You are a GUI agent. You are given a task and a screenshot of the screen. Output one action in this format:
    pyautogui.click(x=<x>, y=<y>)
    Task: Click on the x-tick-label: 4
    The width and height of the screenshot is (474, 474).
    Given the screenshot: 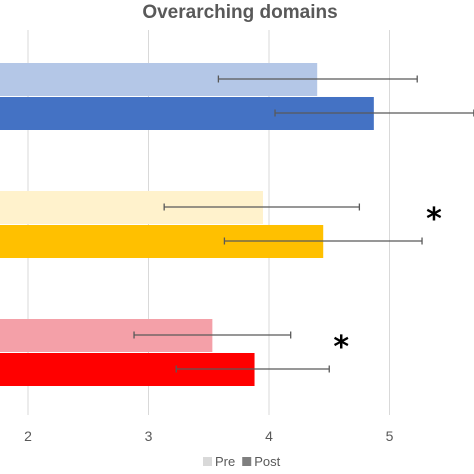 What is the action you would take?
    pyautogui.click(x=269, y=436)
    